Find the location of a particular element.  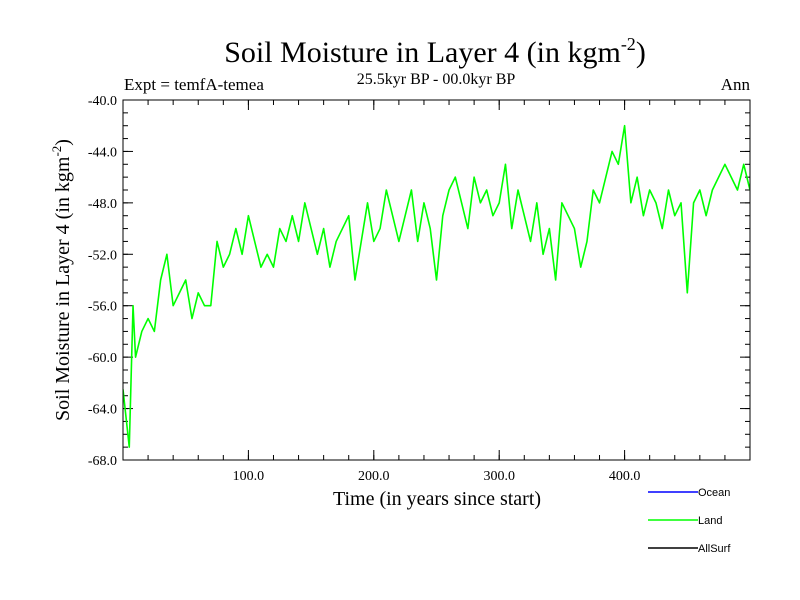

y-tick-label: -48.0 is located at coordinates (102, 204).